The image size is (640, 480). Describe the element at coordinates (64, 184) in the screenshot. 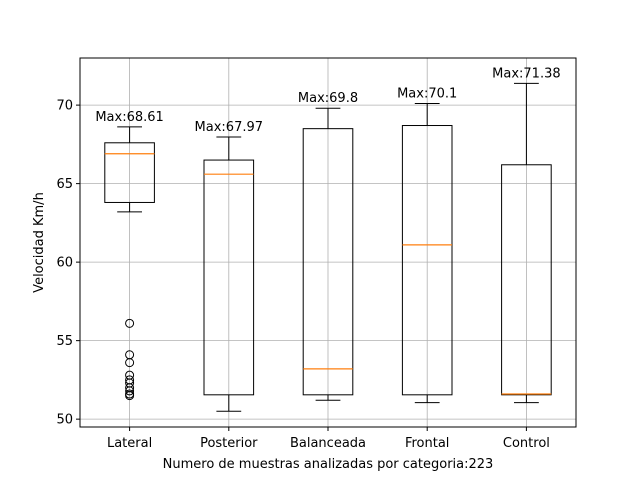

I see `y-tick-label: 65` at that location.